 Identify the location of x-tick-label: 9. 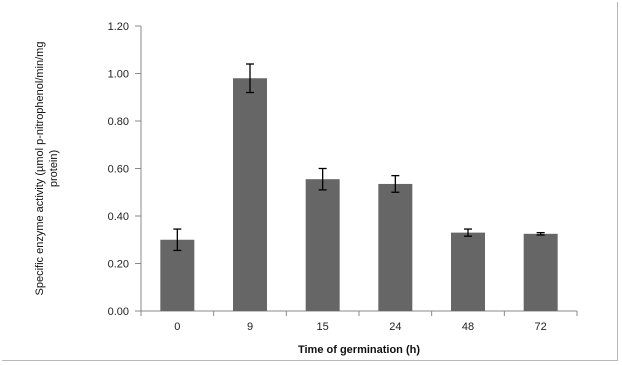
(250, 327).